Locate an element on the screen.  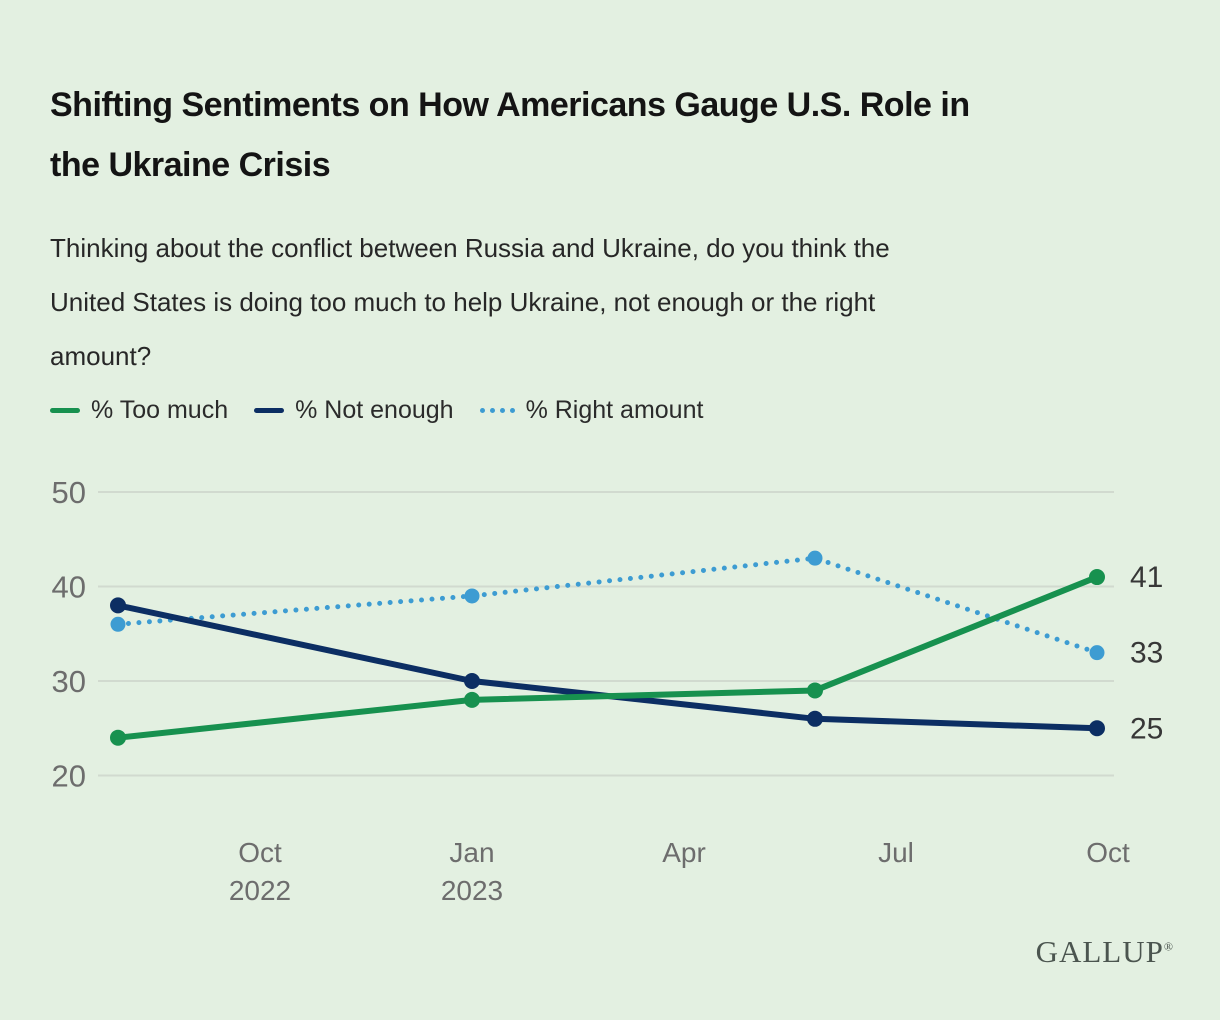
legend-label-too-much: % Too much is located at coordinates (160, 410).